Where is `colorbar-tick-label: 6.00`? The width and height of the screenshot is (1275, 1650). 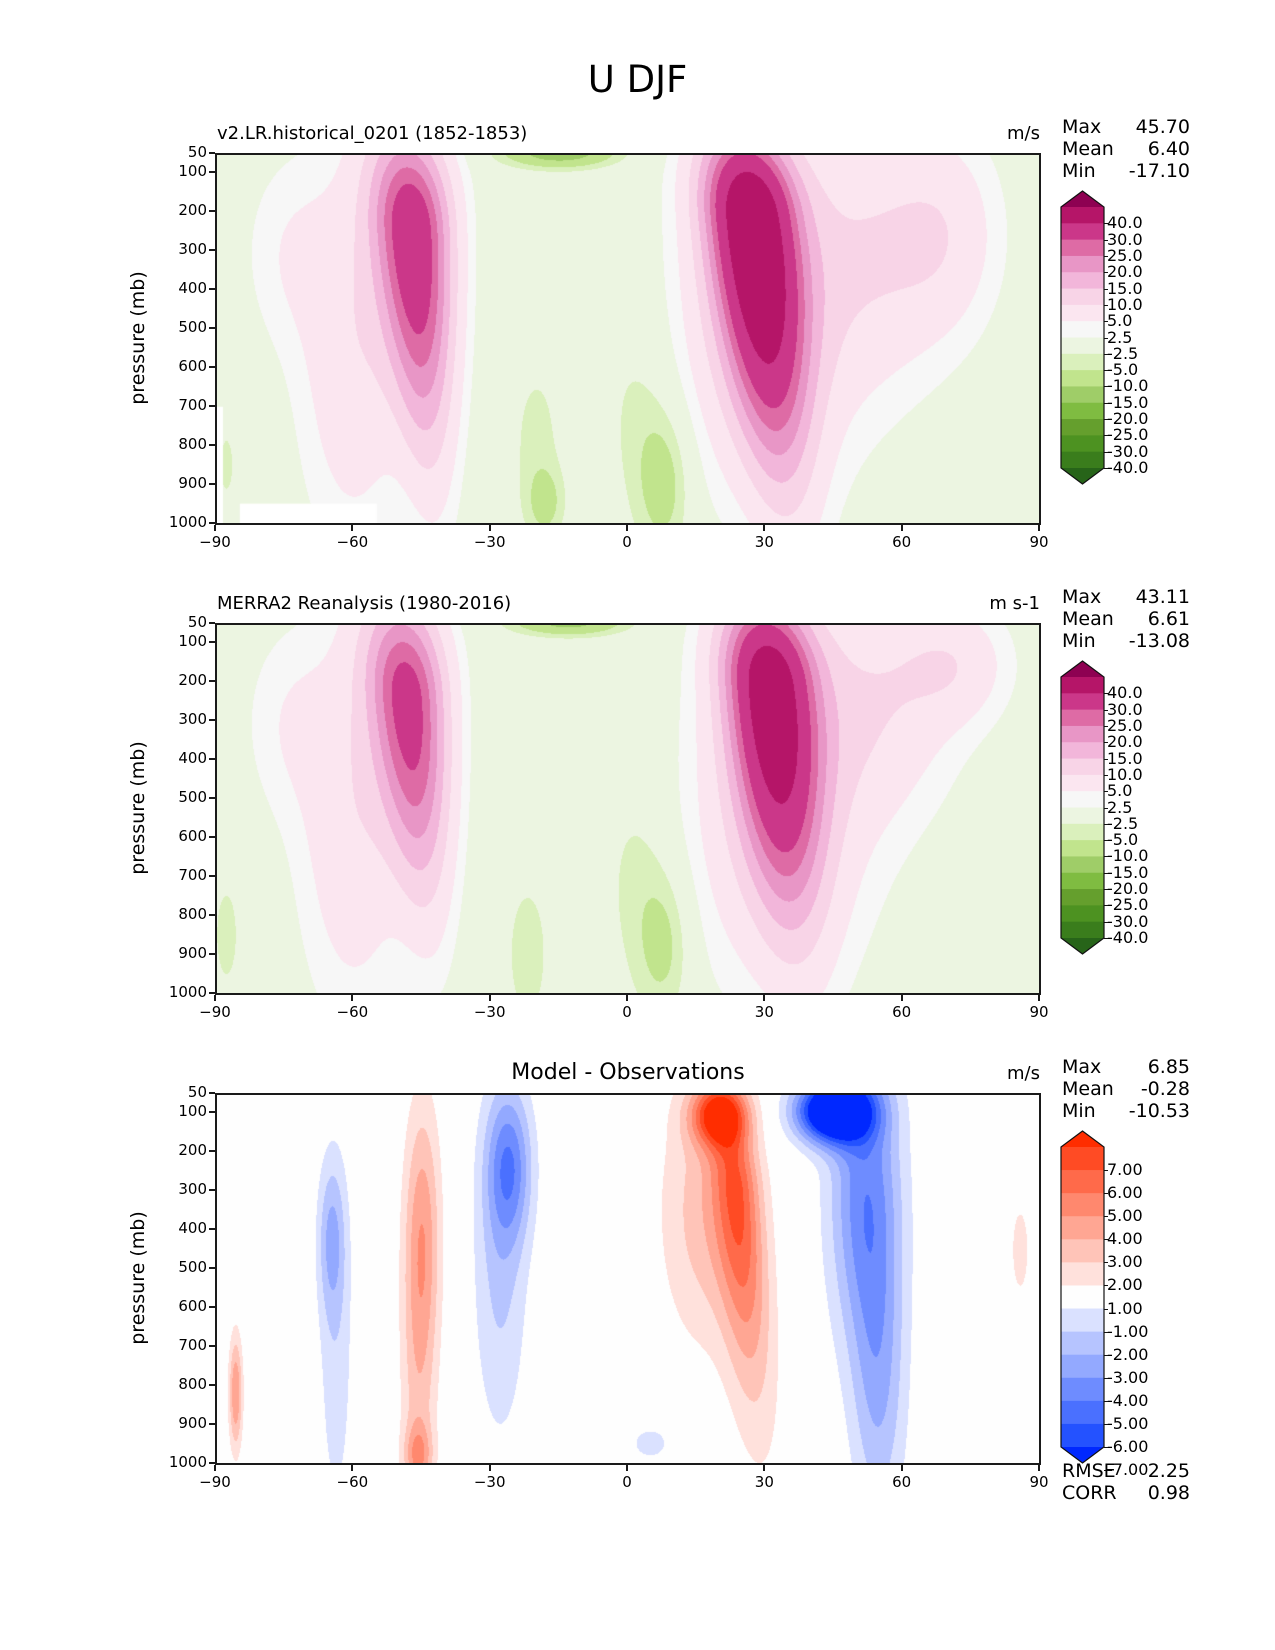
colorbar-tick-label: 6.00 is located at coordinates (1125, 1193).